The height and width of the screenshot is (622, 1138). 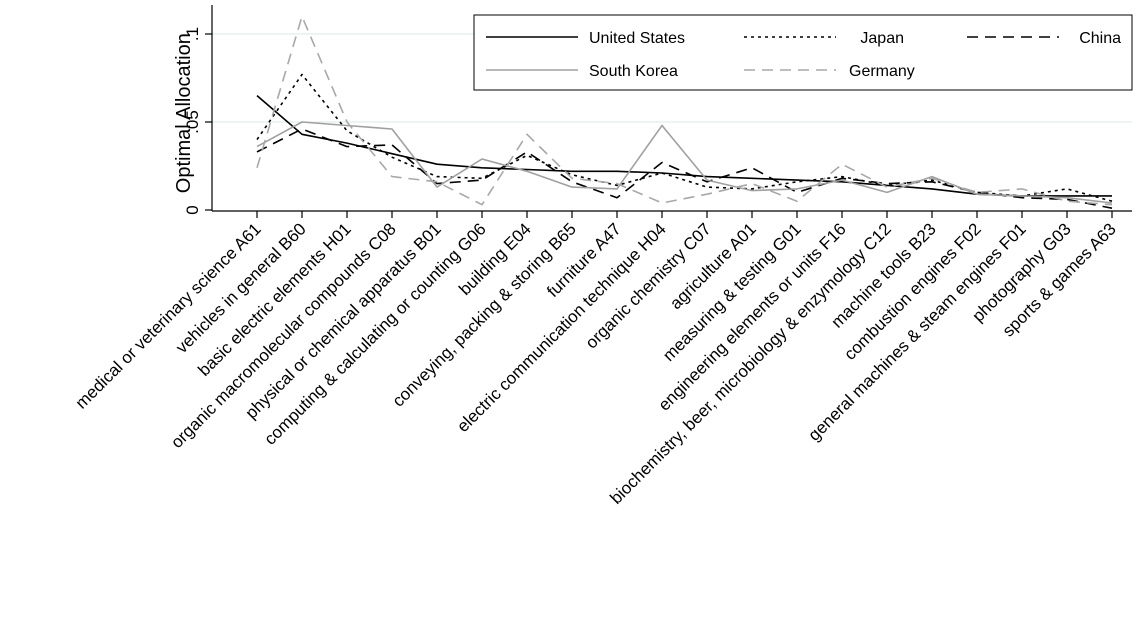 What do you see at coordinates (882, 71) in the screenshot?
I see `legend-label: Germany` at bounding box center [882, 71].